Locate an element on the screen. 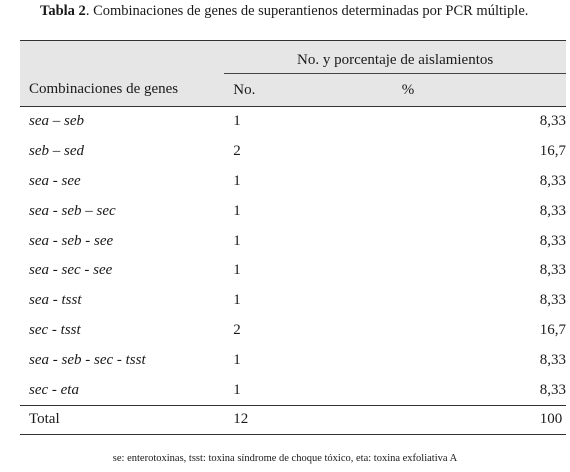  table-row: sea – seb 1 8,33 is located at coordinates (293, 122).